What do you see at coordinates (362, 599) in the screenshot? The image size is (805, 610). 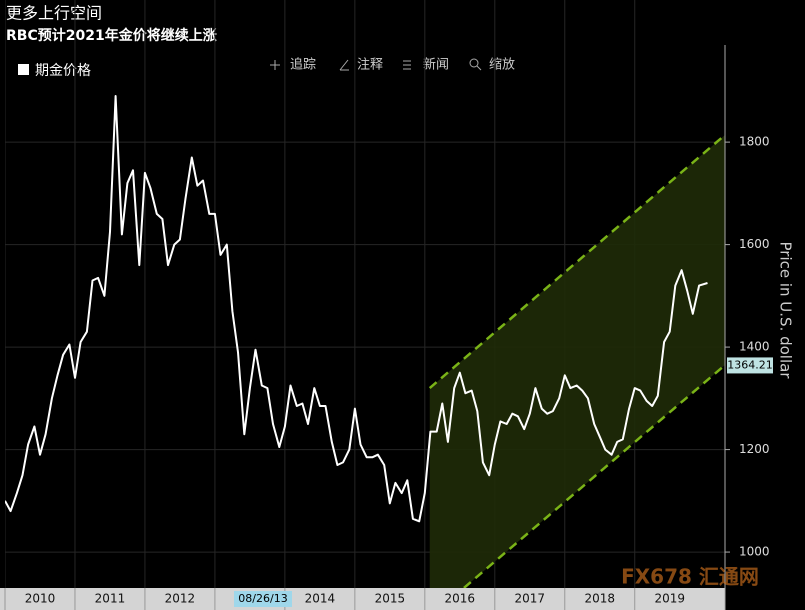 I see `x-axis-band` at bounding box center [362, 599].